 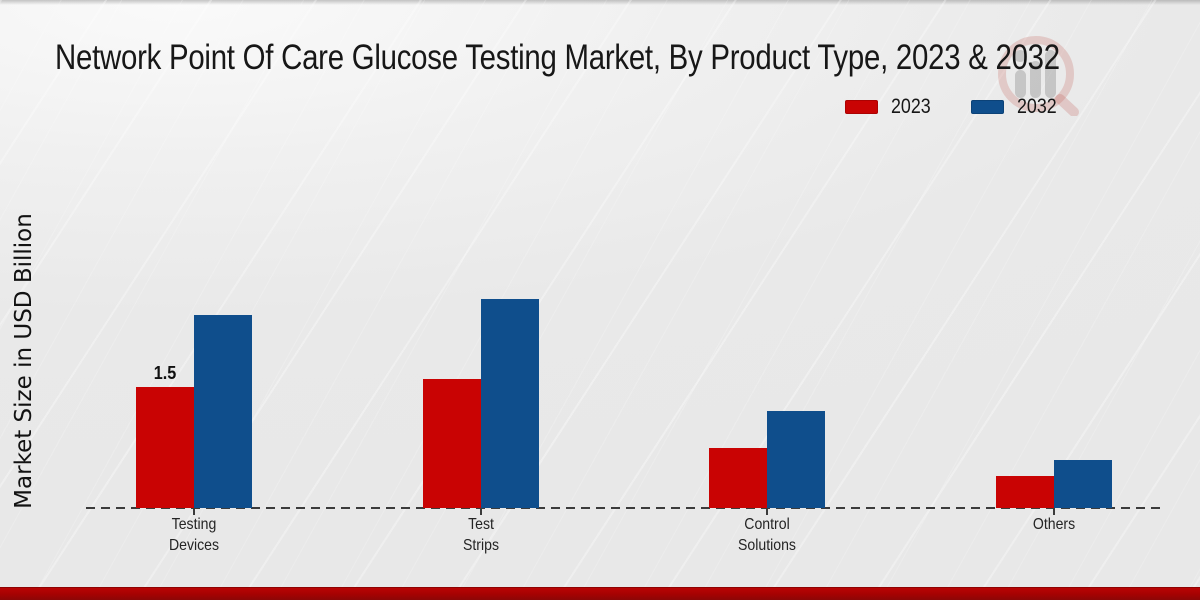 What do you see at coordinates (624, 508) in the screenshot?
I see `x-axis-dashed-line` at bounding box center [624, 508].